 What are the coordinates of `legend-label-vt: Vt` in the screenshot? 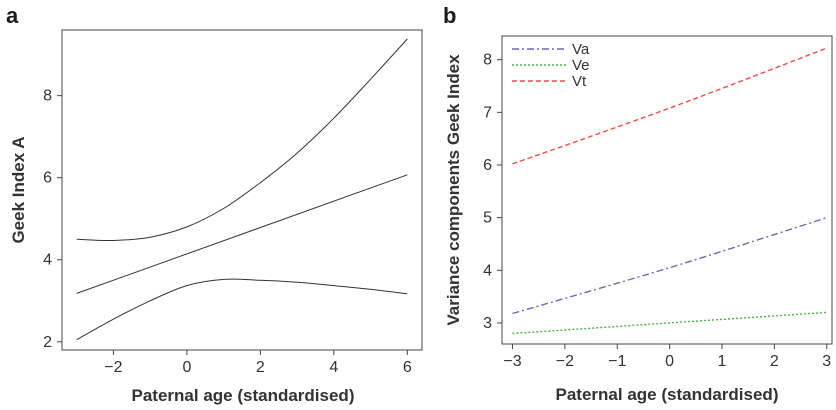 It's located at (579, 81).